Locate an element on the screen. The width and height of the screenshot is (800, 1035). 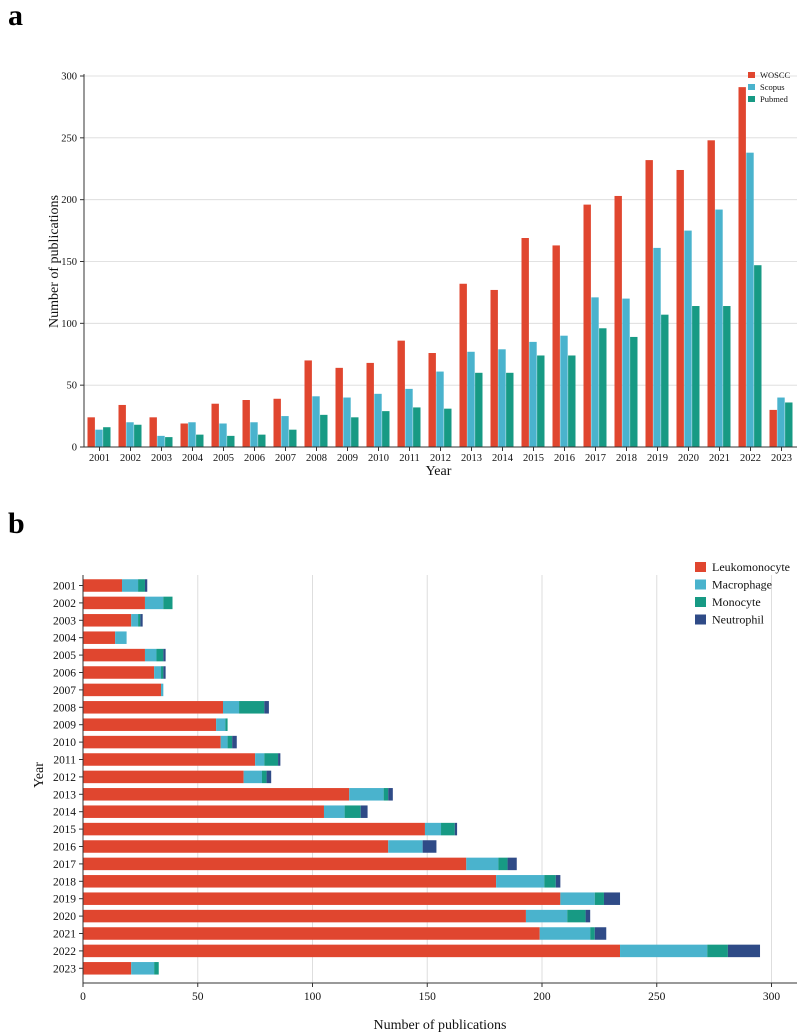
bar-leukomonocyte-2009 is located at coordinates (150, 724).